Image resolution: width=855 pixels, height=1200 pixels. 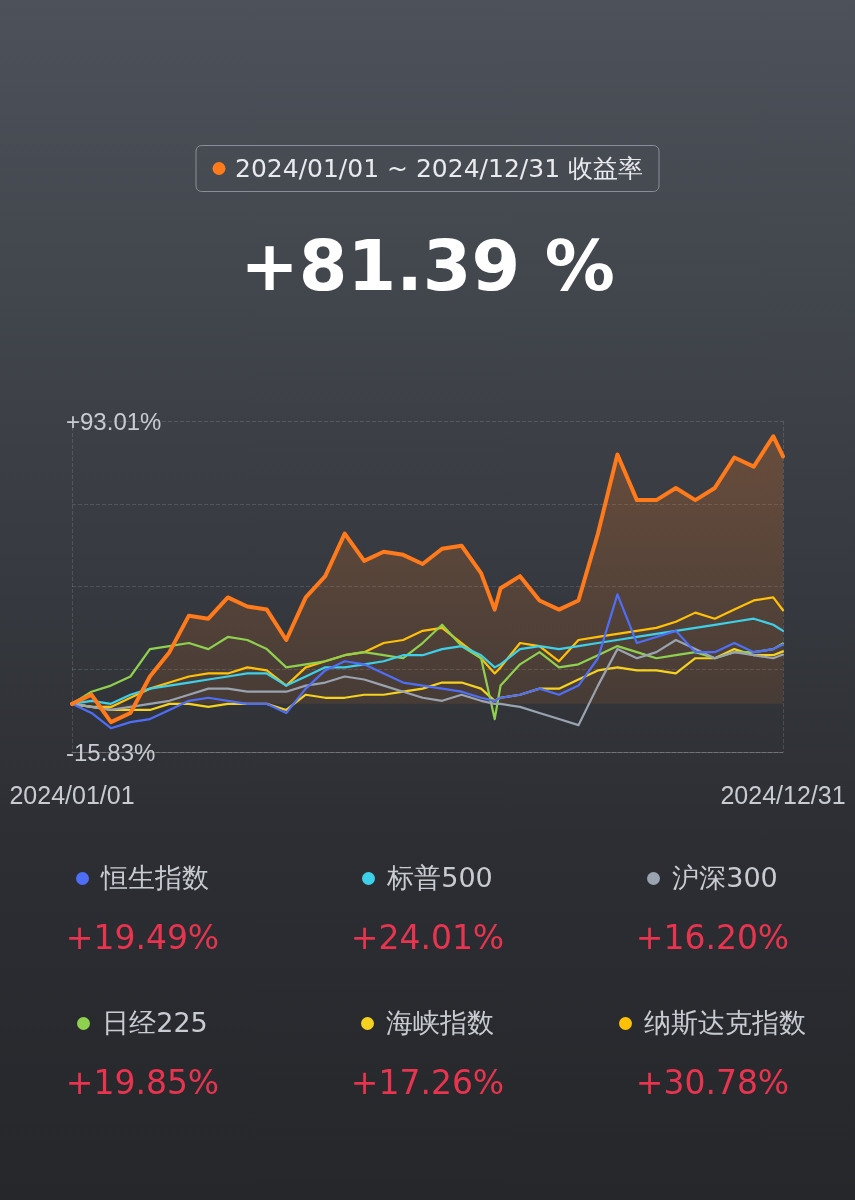 I want to click on legend-label: 恒生指数, so click(x=155, y=878).